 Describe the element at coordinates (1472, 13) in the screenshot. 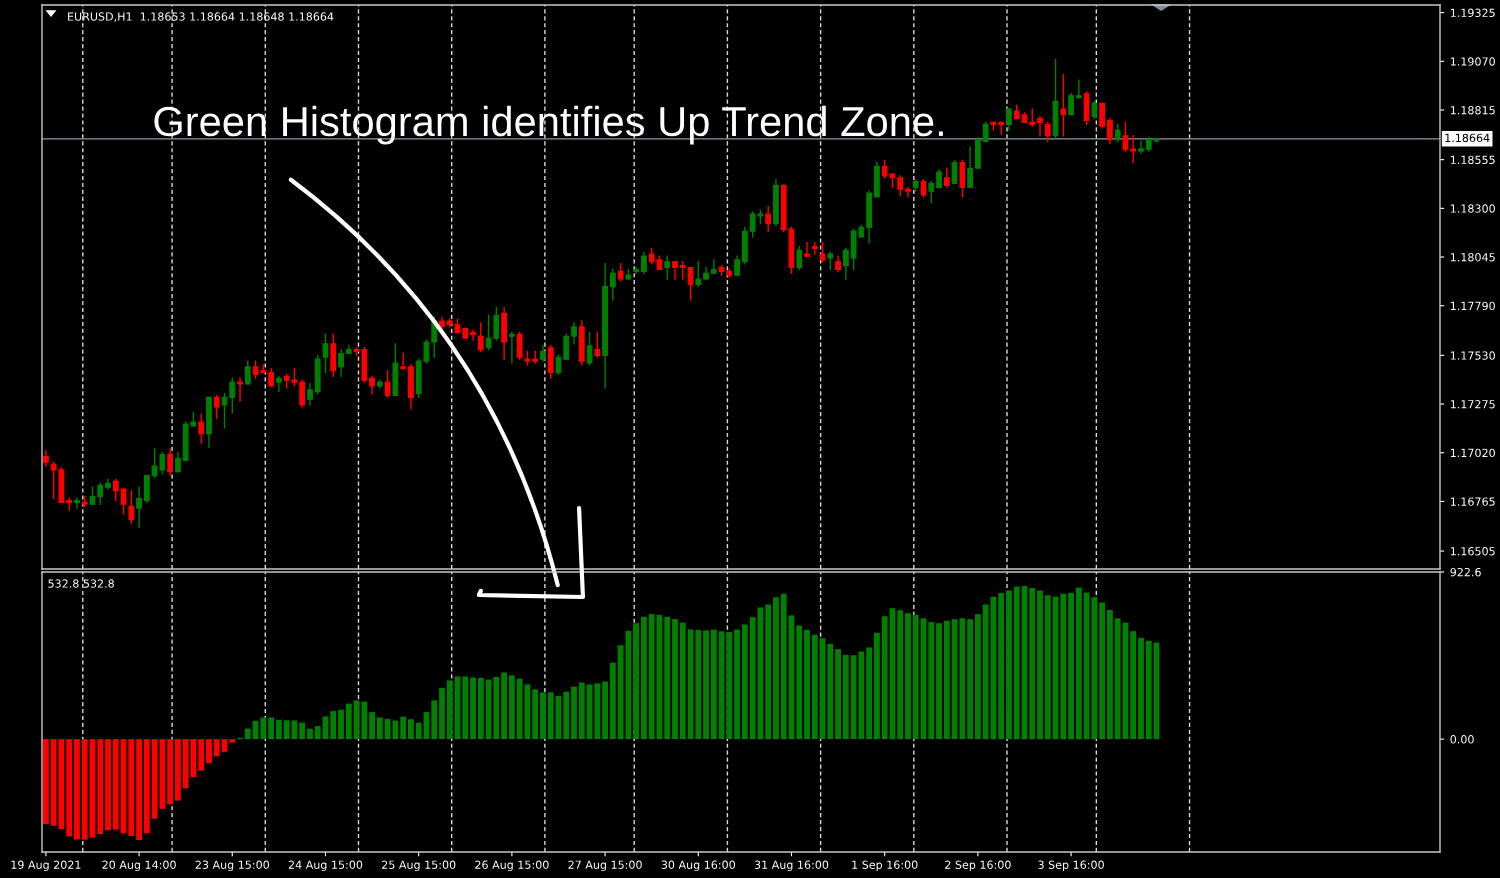

I see `y-tick-label: 1.19325` at that location.